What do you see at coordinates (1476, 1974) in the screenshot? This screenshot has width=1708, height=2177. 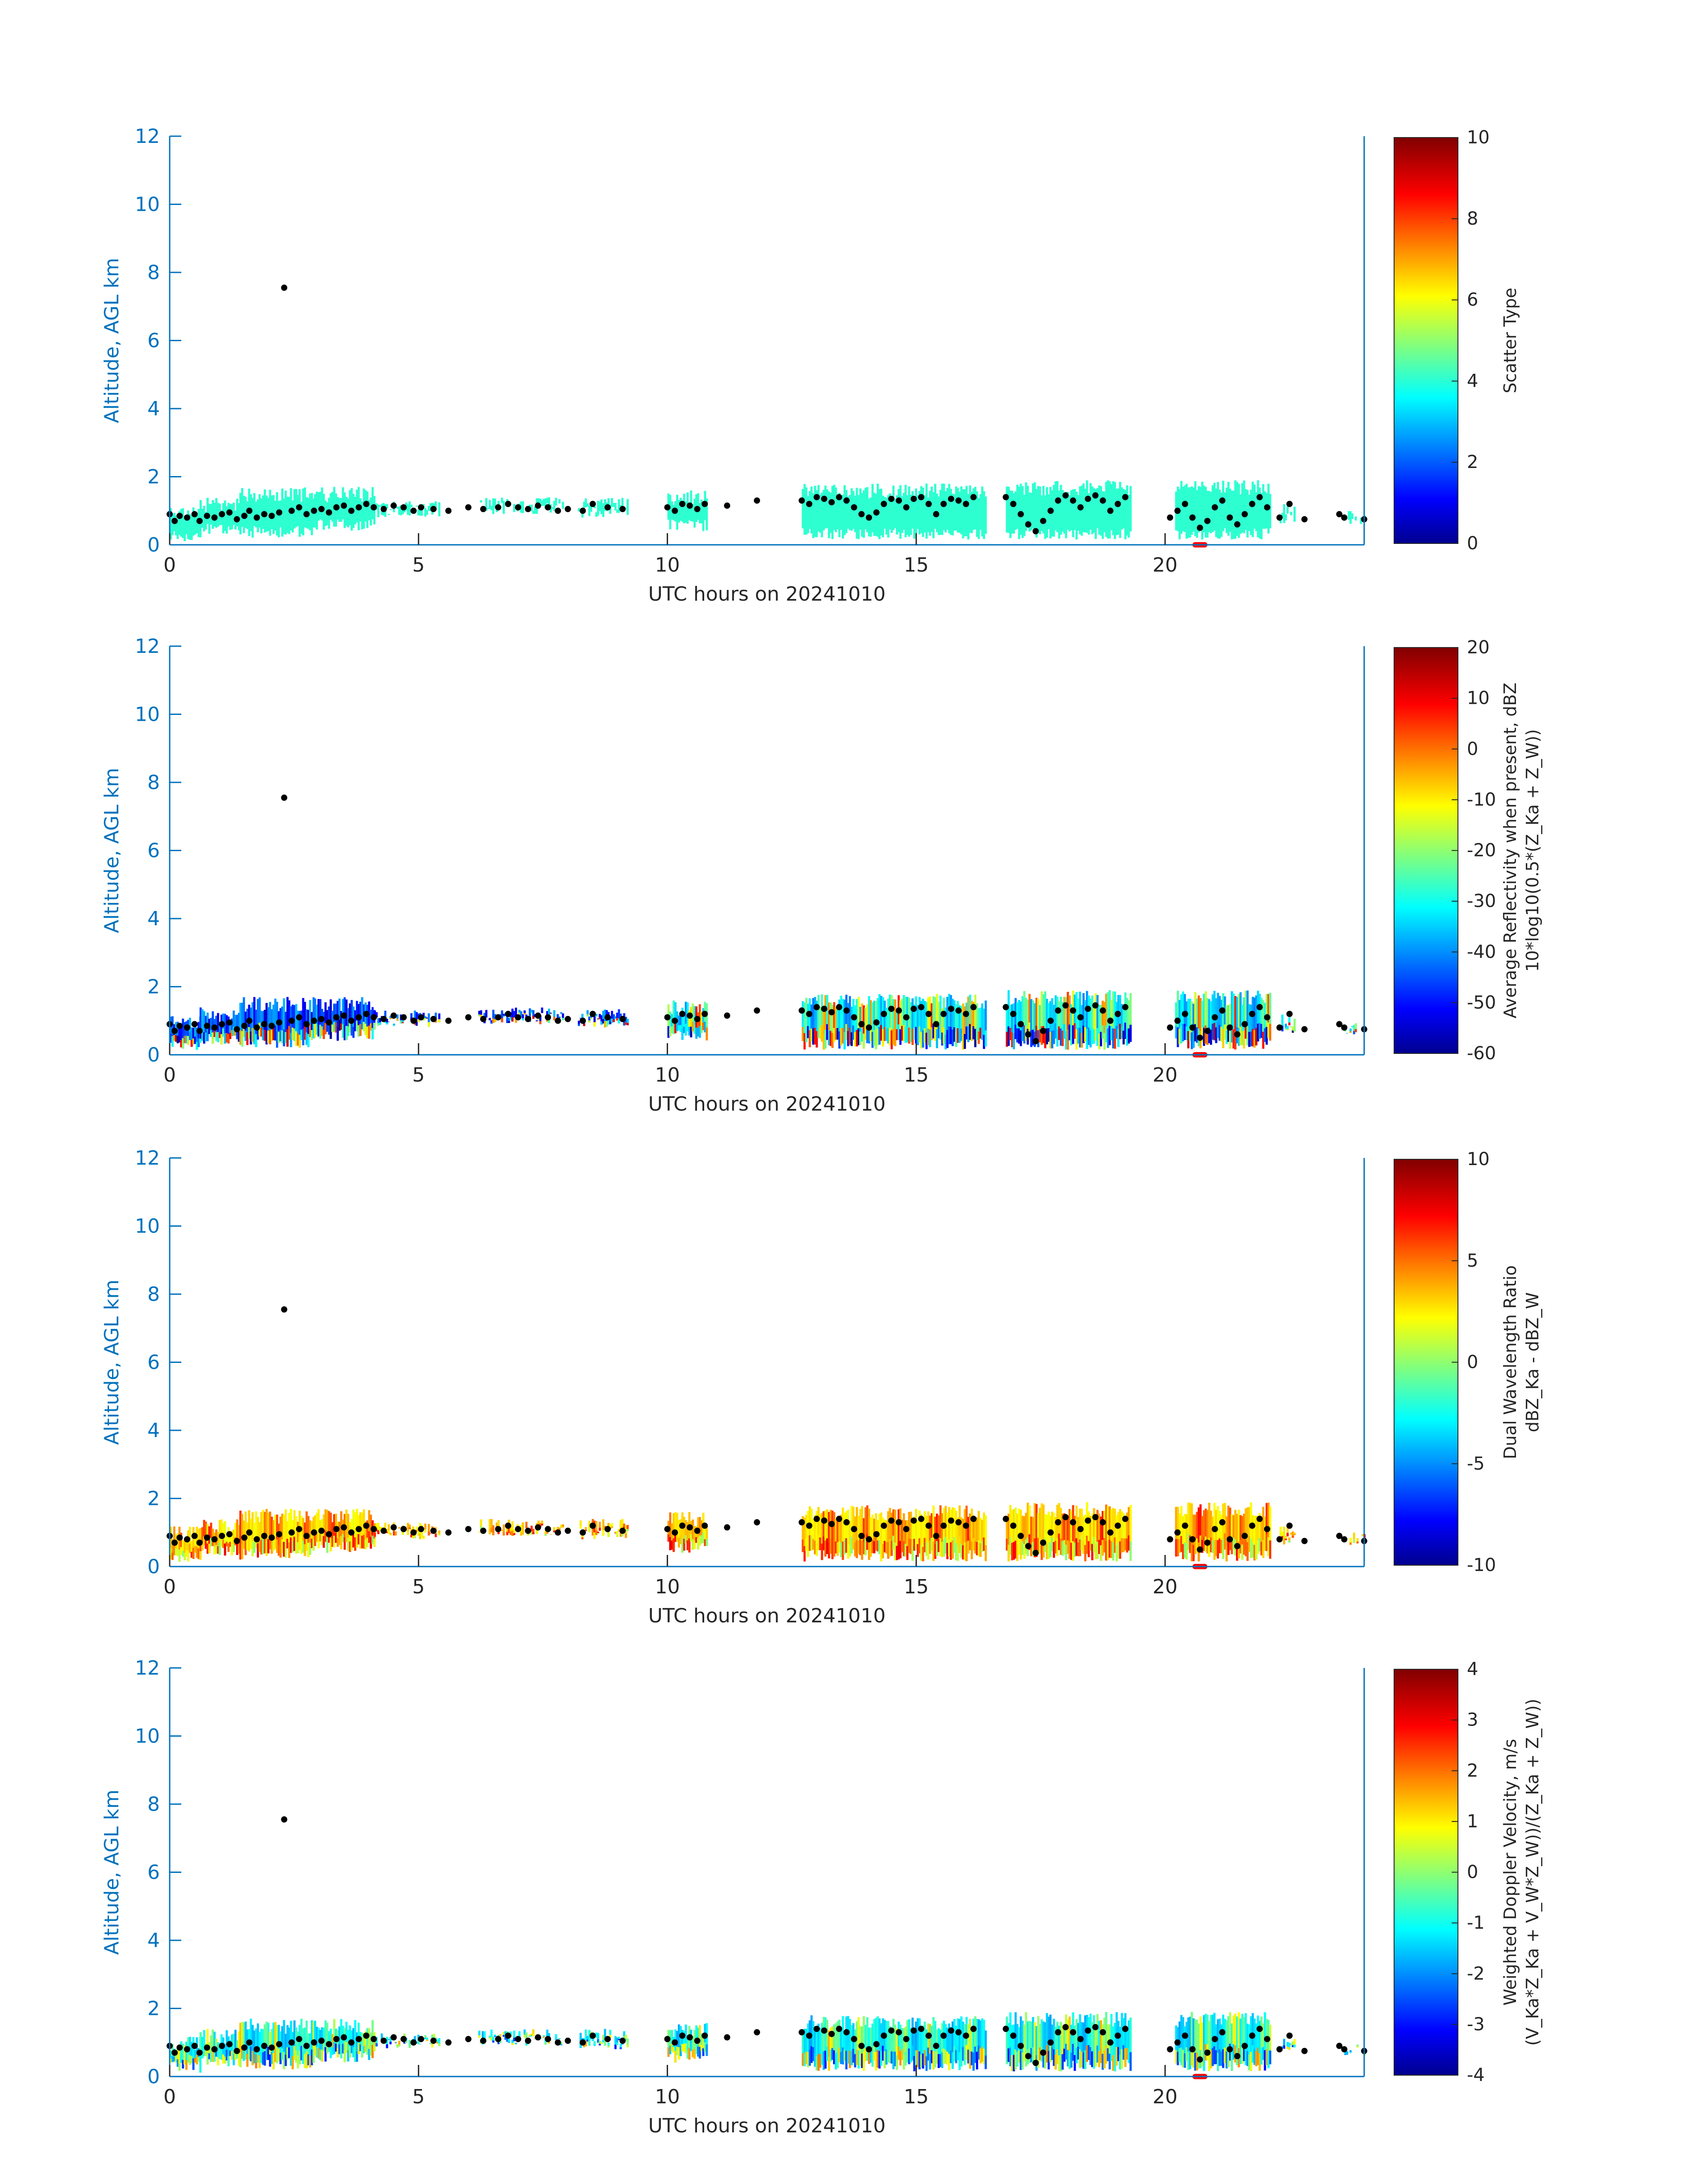 I see `colorbar-tick-label: -2` at bounding box center [1476, 1974].